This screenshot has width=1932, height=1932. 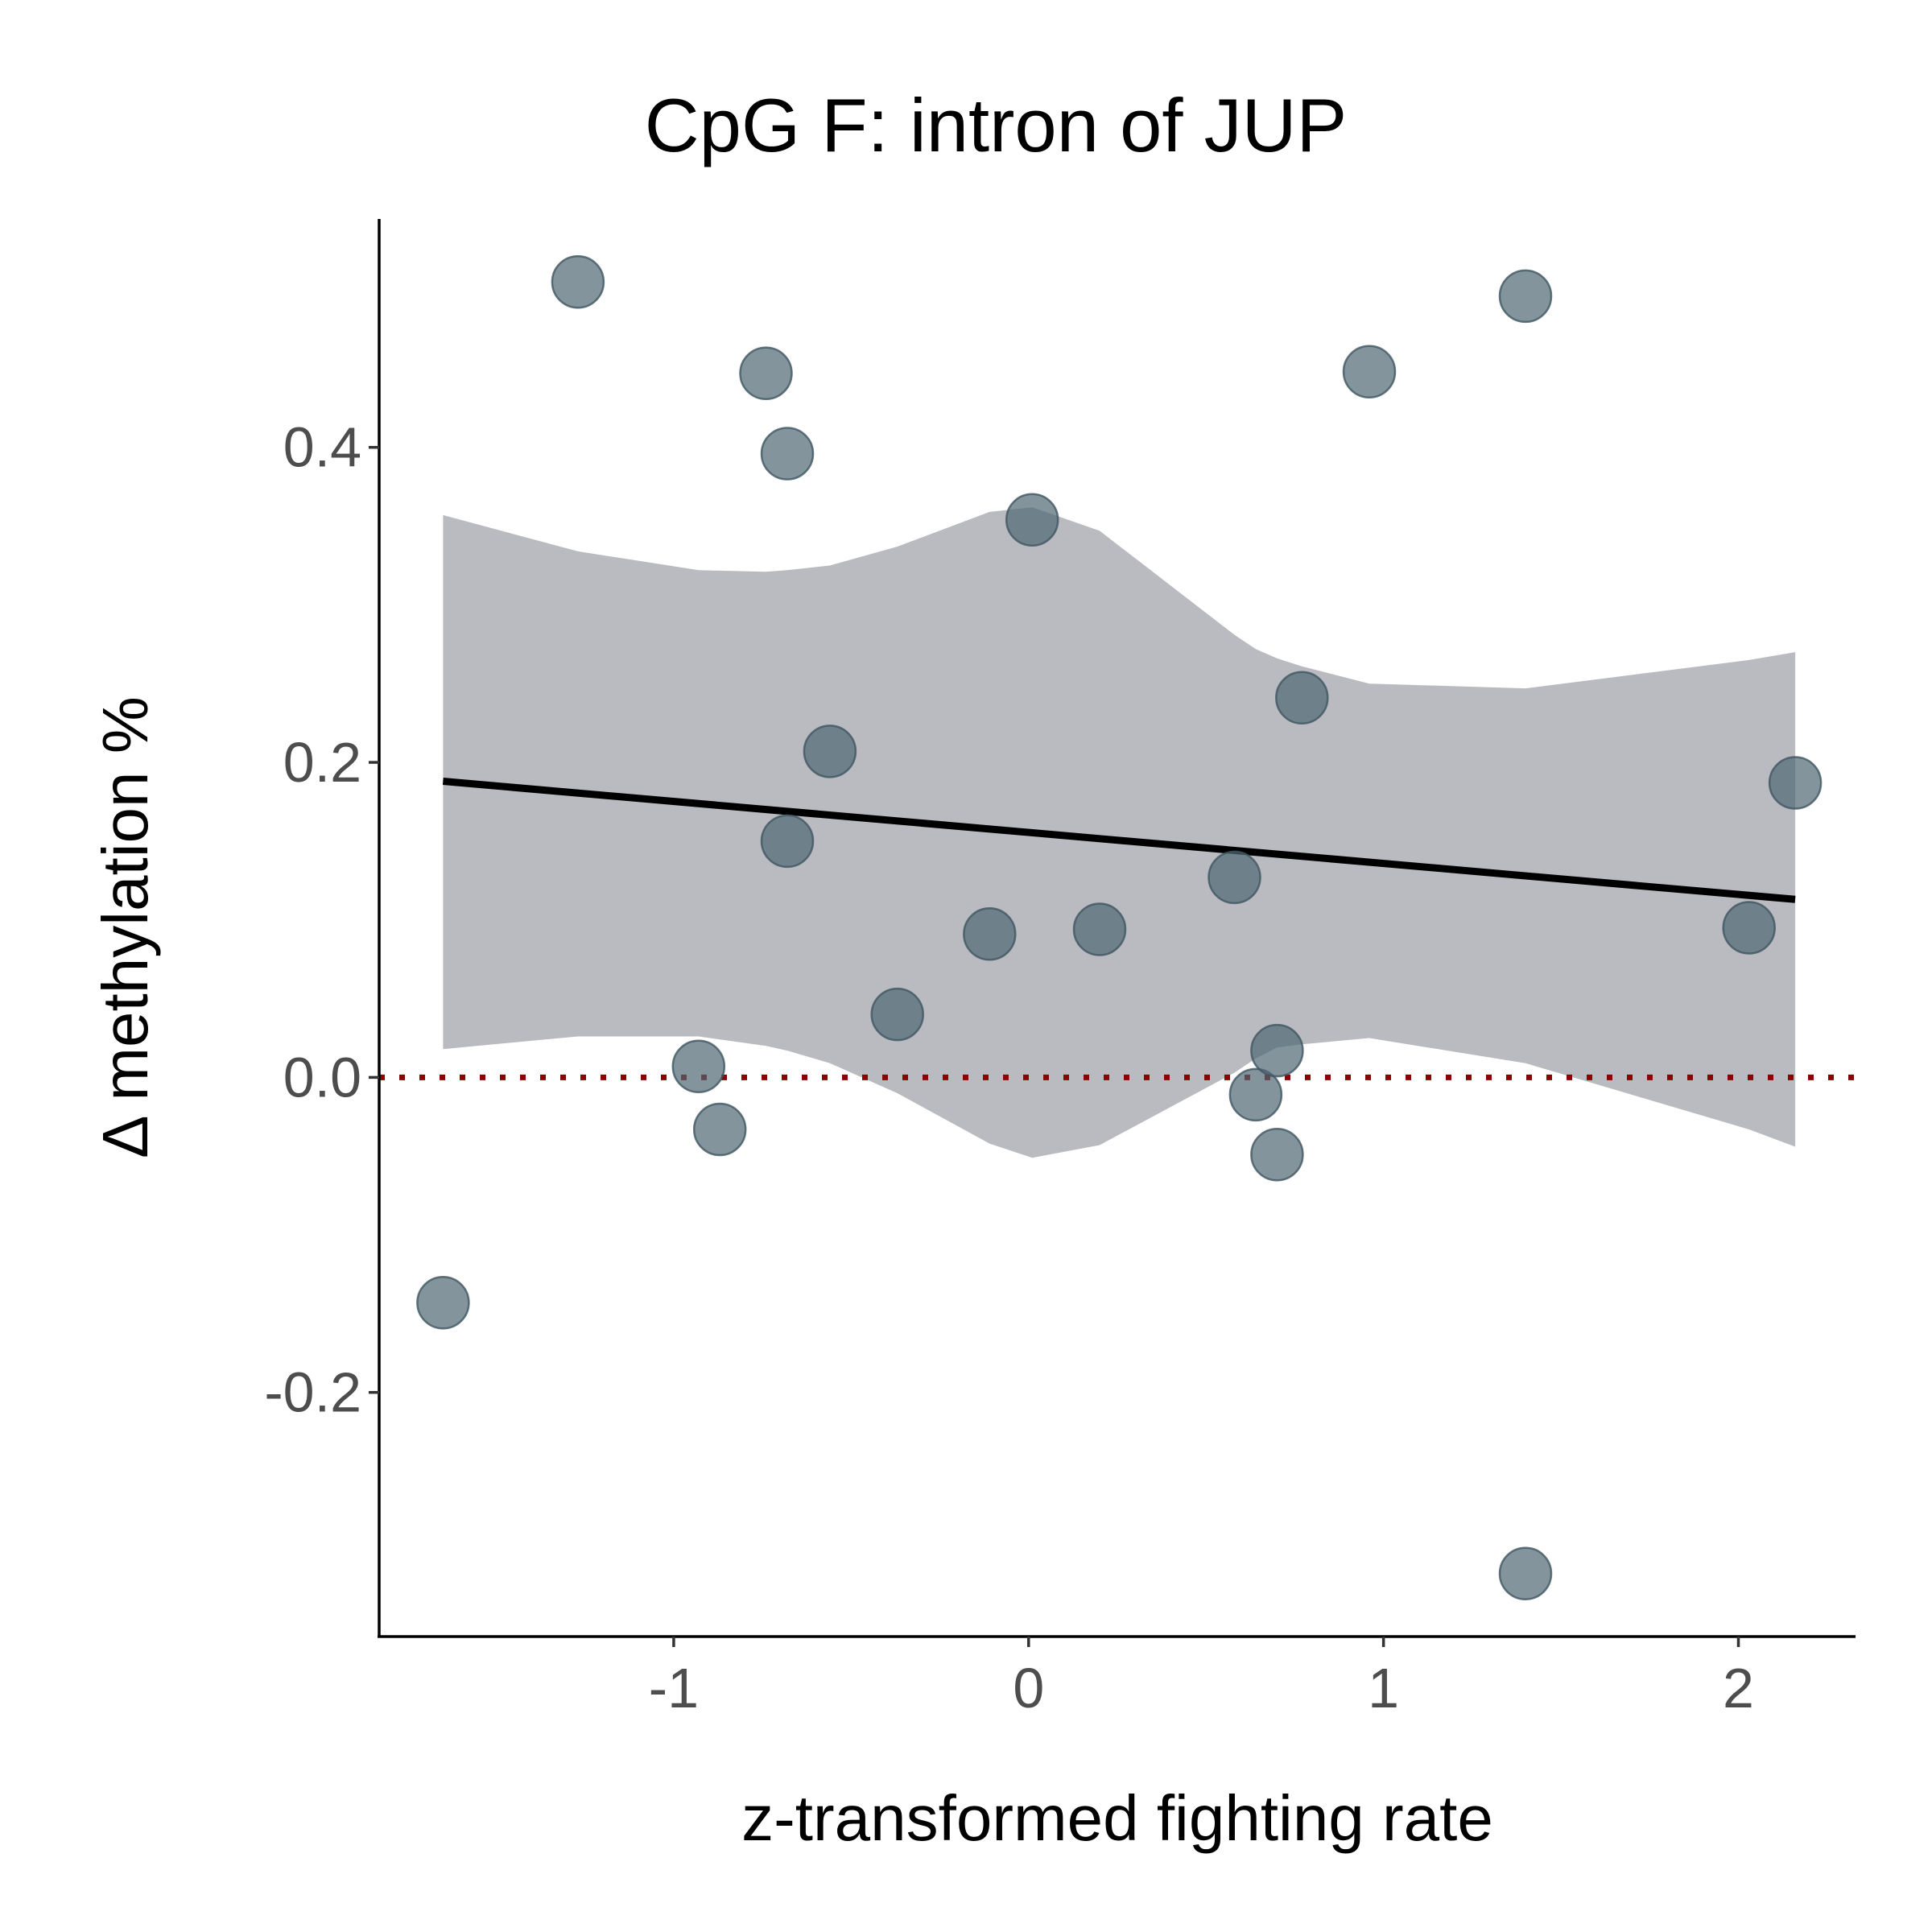 I want to click on y-axis-title: Δ methylation %, so click(x=125, y=927).